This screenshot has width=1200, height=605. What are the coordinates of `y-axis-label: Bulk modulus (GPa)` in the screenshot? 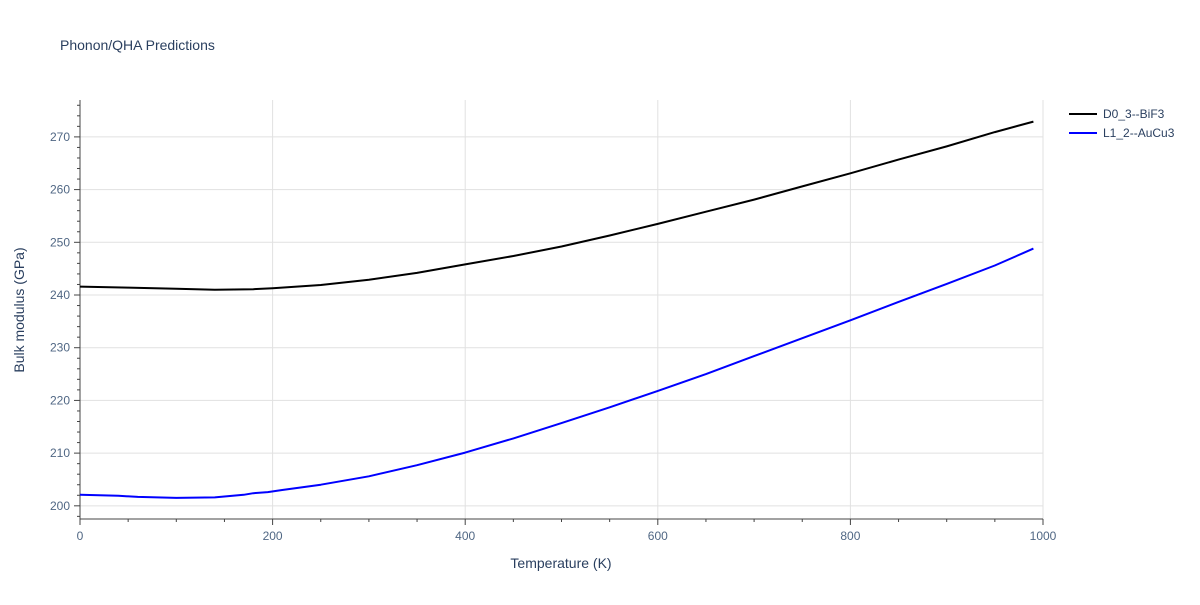 It's located at (19, 309).